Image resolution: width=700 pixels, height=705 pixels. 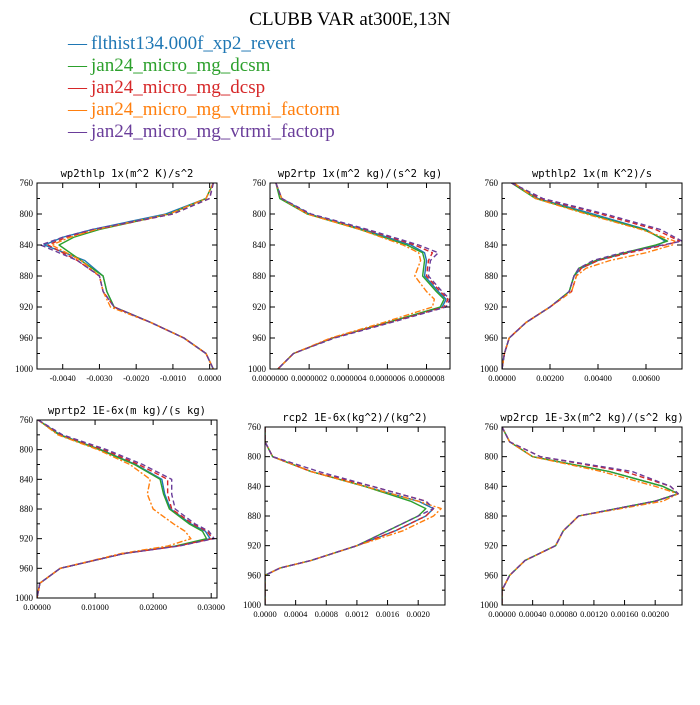 What do you see at coordinates (592, 174) in the screenshot?
I see `panel-title: wpthlp2 1x(m K^2)/s` at bounding box center [592, 174].